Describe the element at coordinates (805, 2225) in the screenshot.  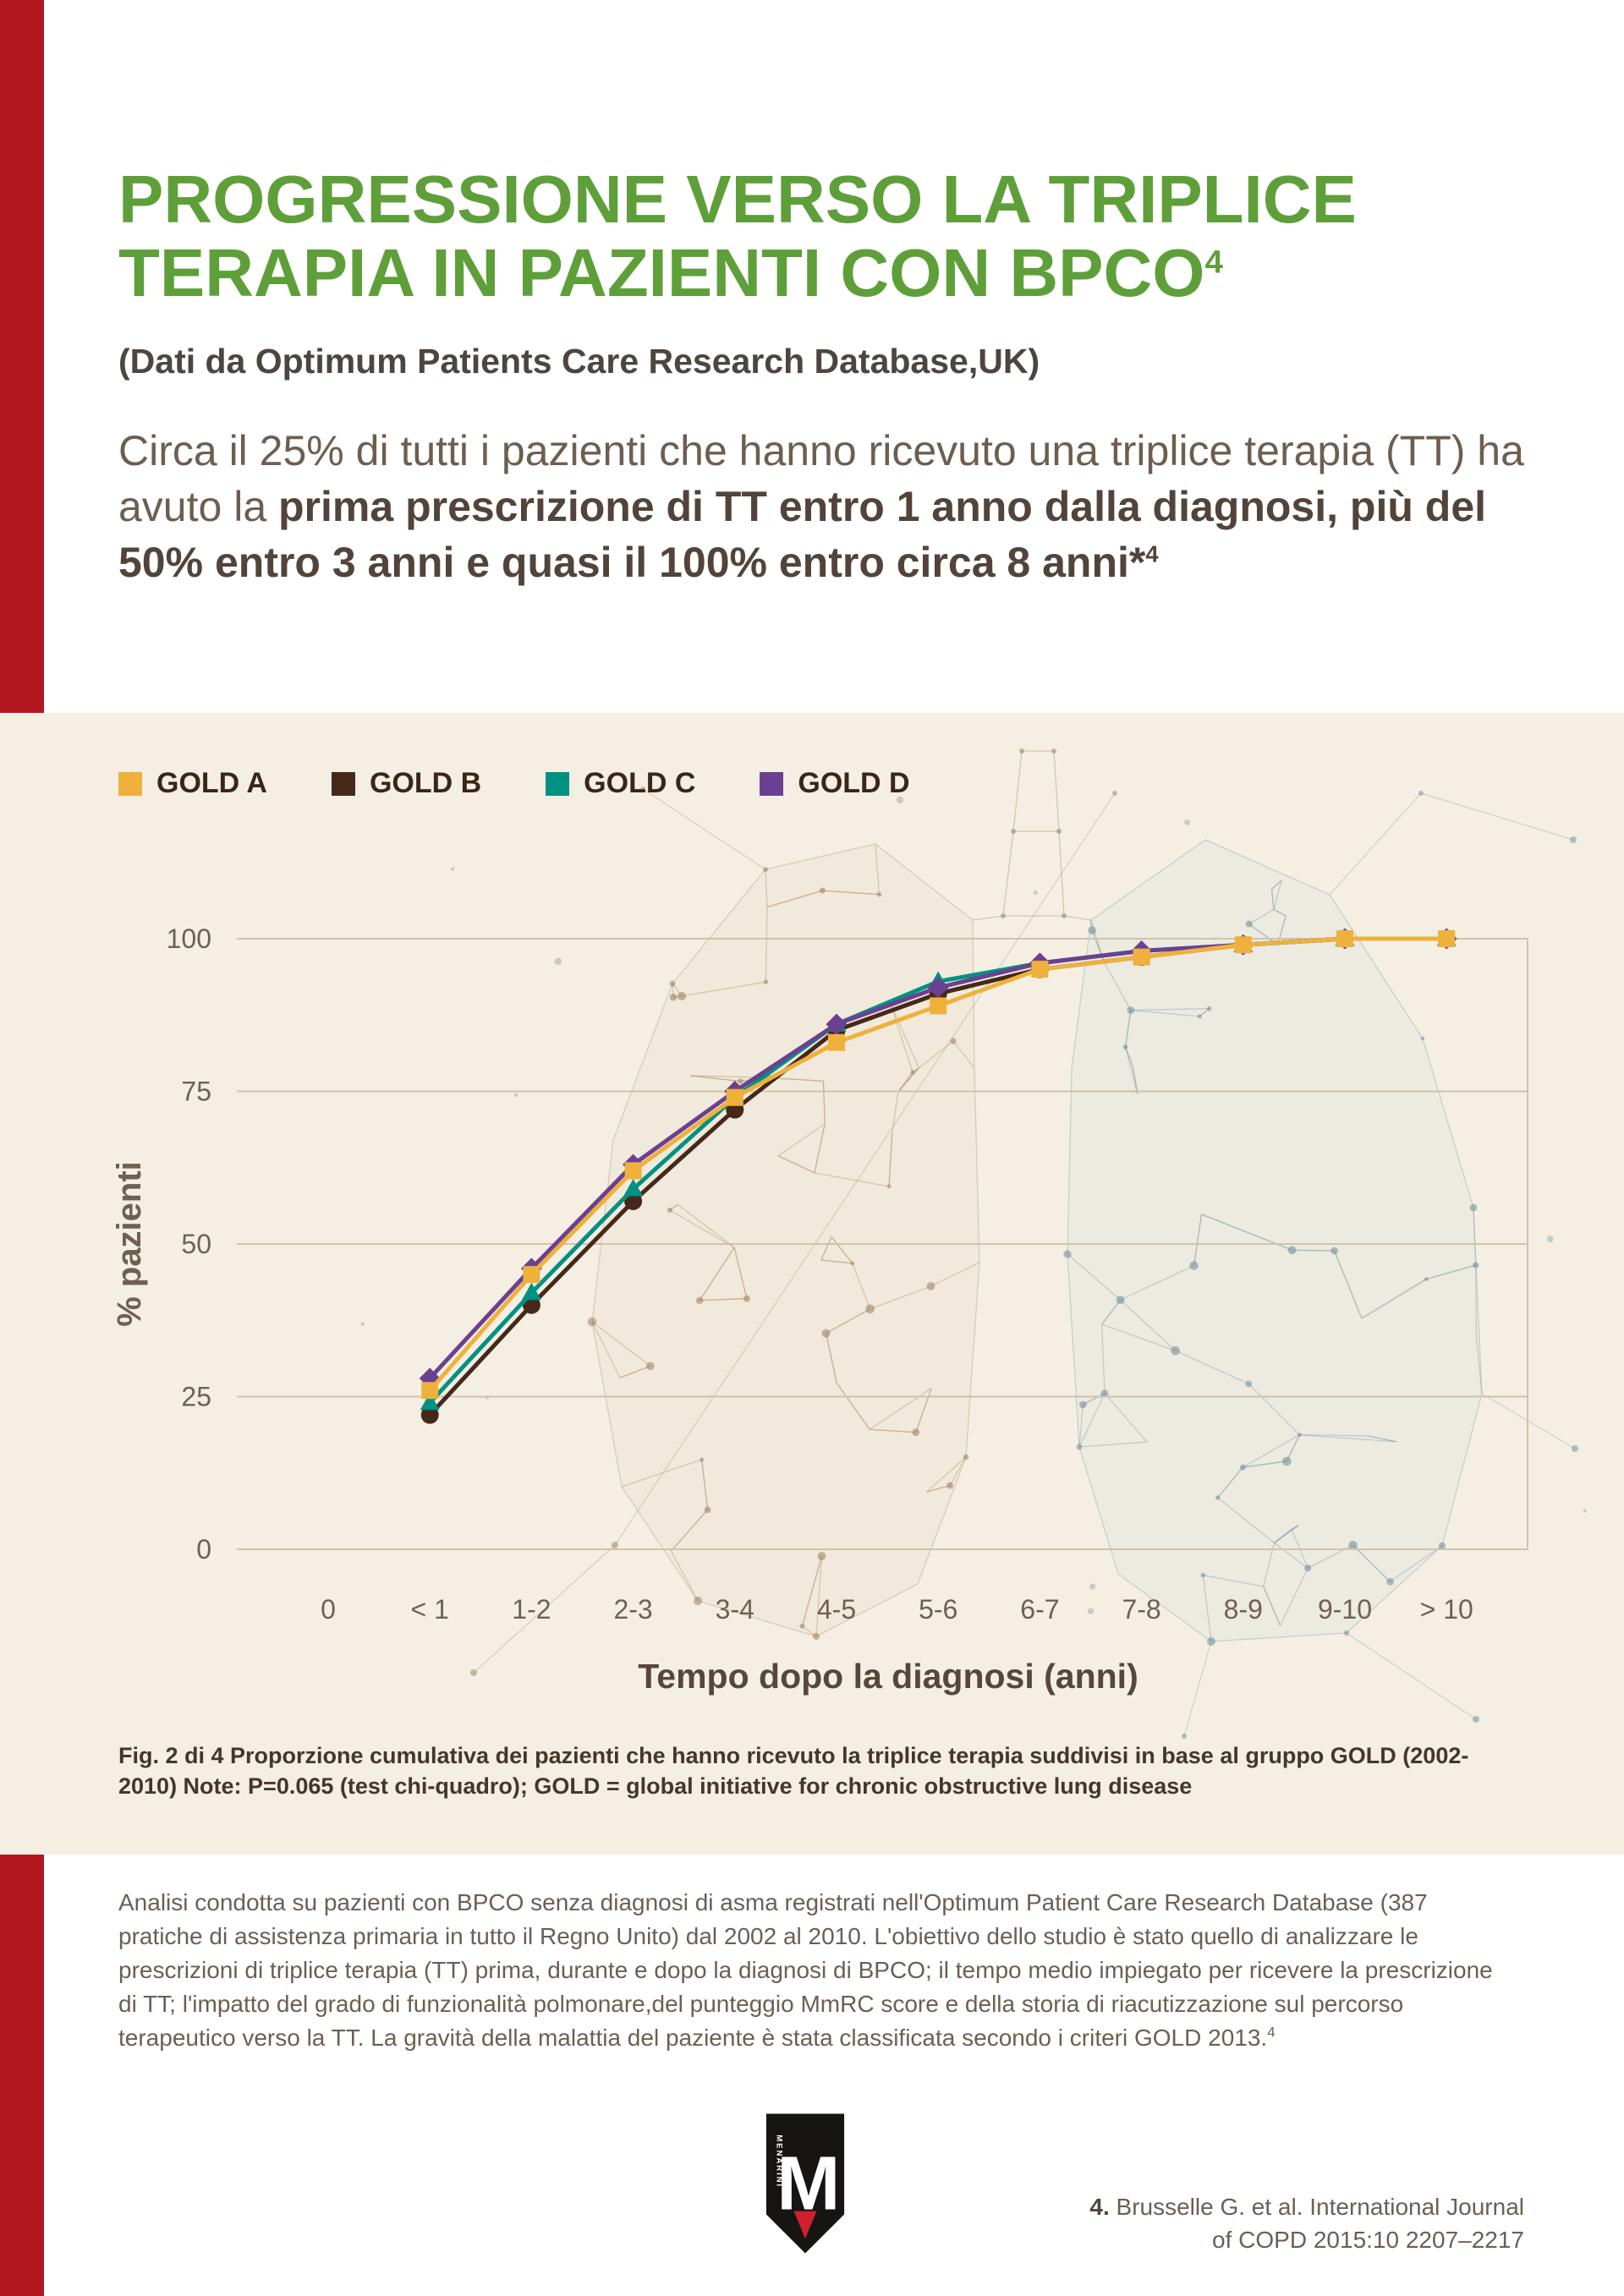
I see `logo-red-triangle` at that location.